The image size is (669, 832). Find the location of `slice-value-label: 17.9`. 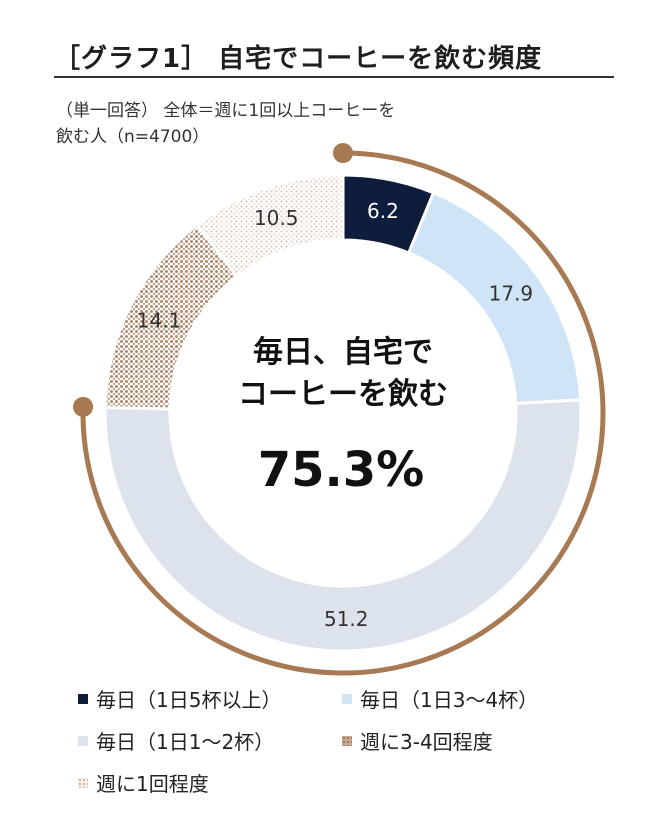

slice-value-label: 17.9 is located at coordinates (511, 294).